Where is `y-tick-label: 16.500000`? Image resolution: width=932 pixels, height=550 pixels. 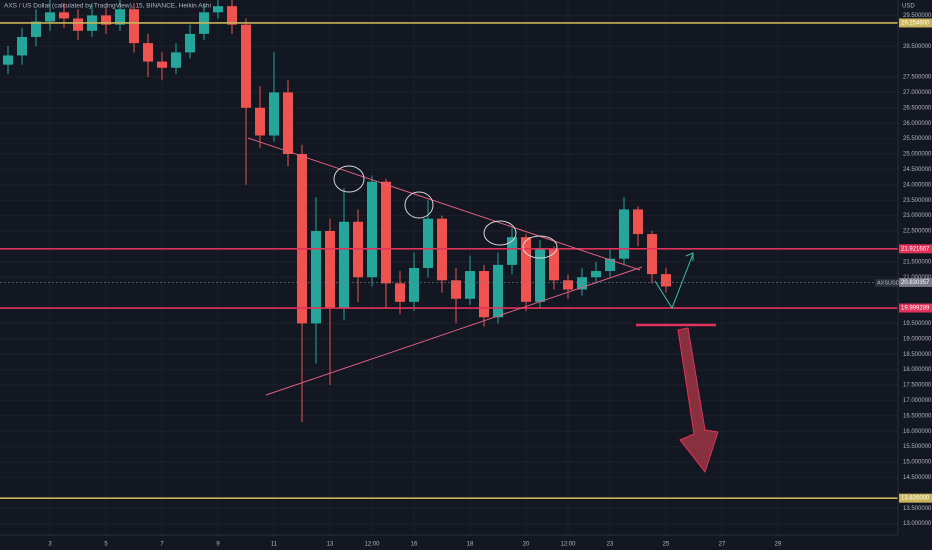
y-tick-label: 16.500000 is located at coordinates (917, 416).